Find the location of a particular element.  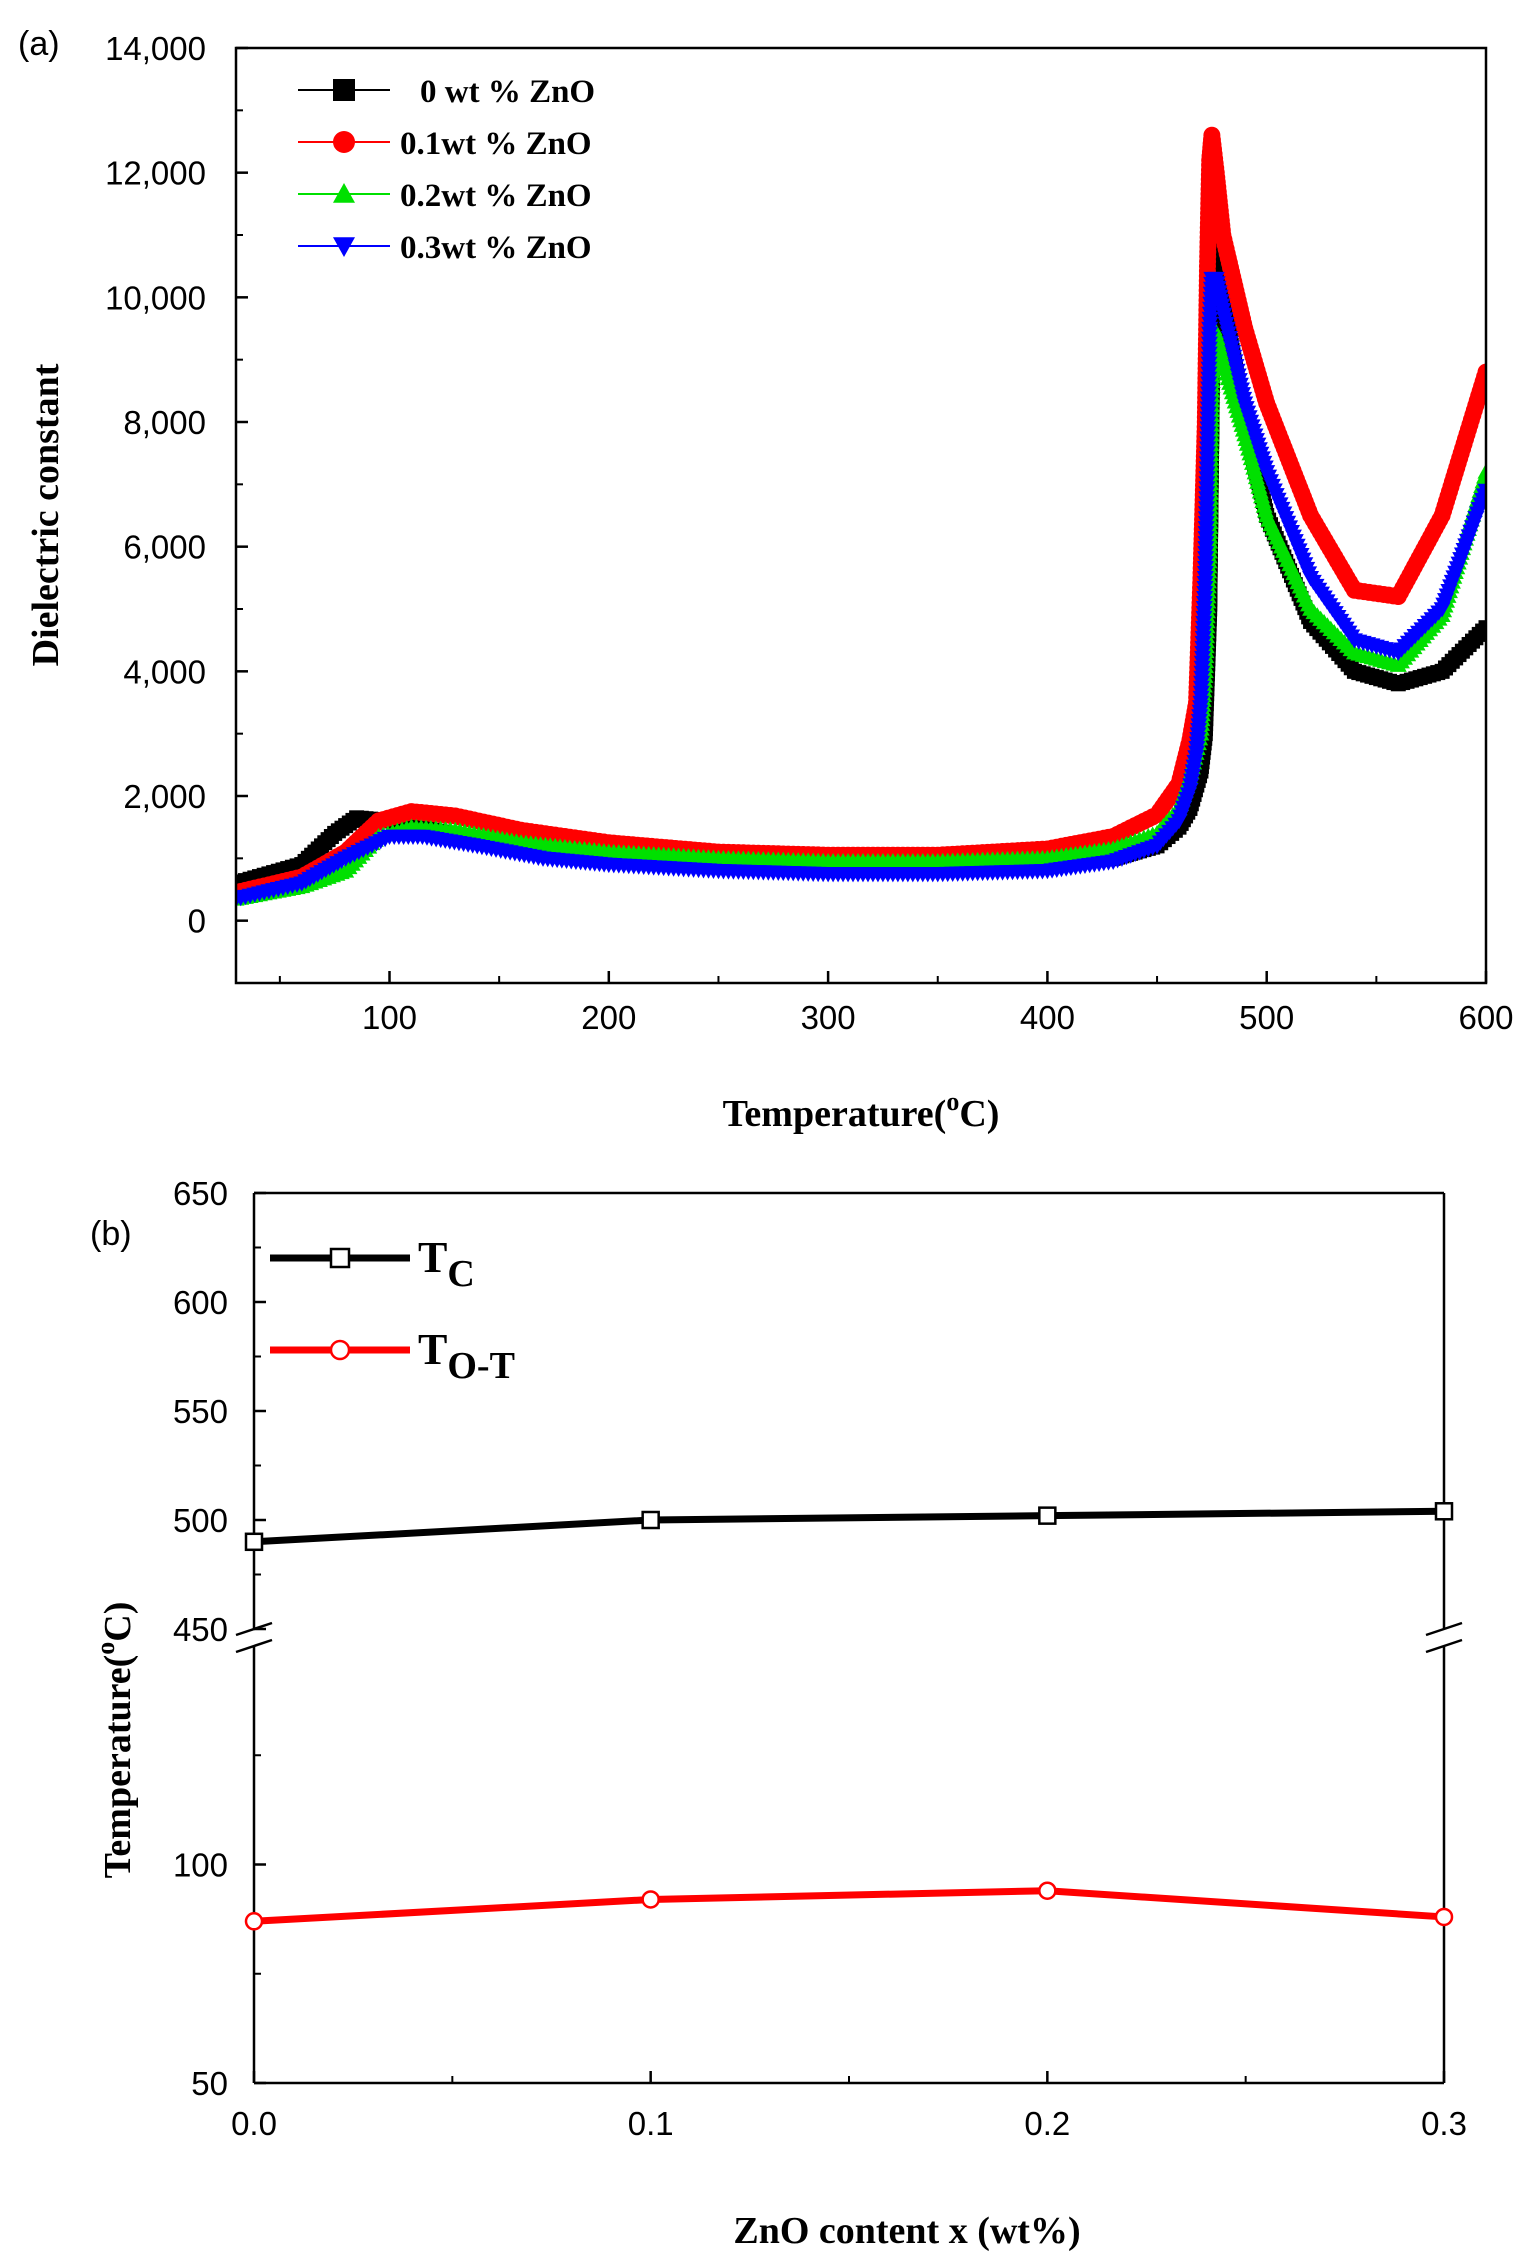

x-tick-label: 0.2 is located at coordinates (1047, 2123).